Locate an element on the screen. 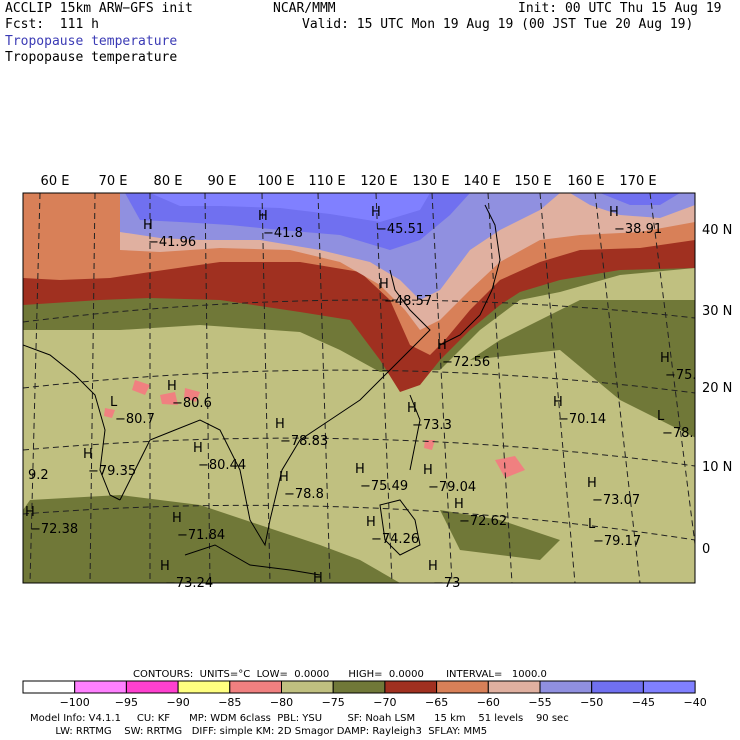  colorbar-label: −100 is located at coordinates (75, 702).